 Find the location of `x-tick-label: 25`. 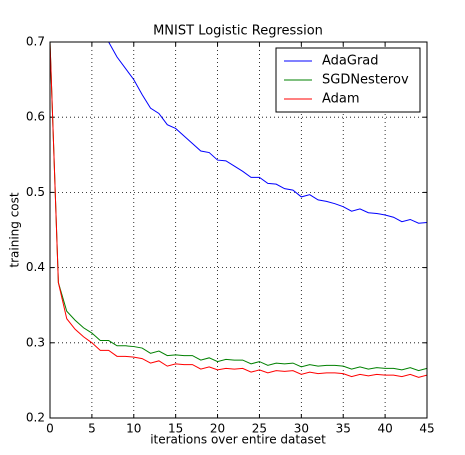

x-tick-label: 25 is located at coordinates (259, 429).